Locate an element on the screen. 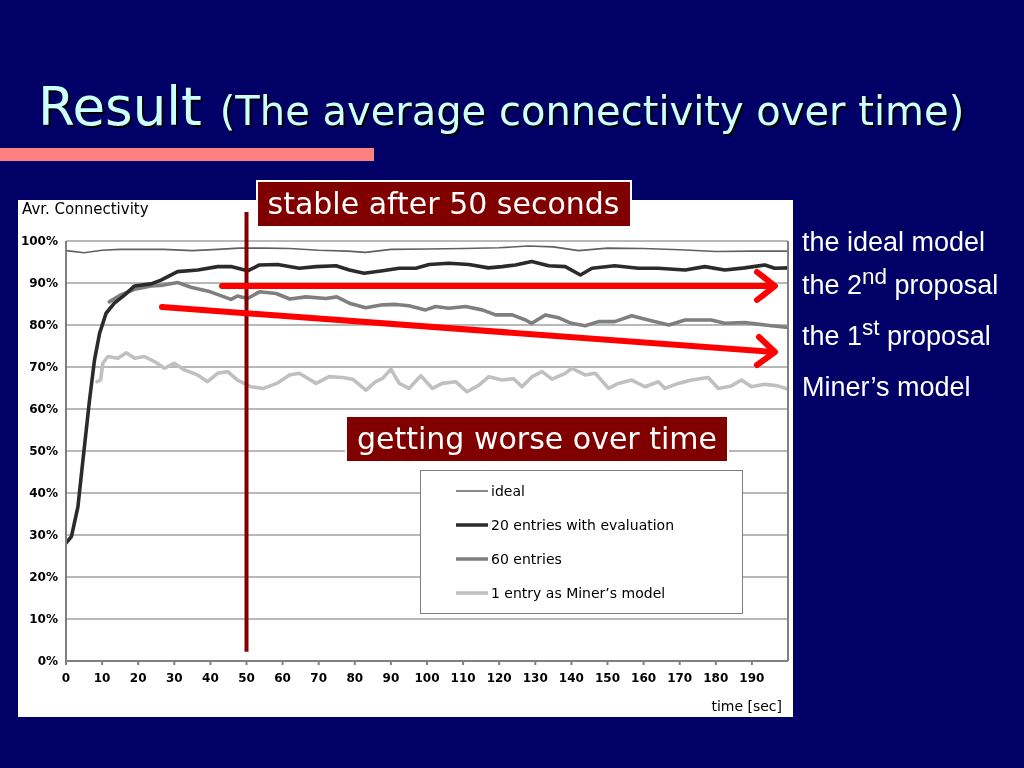 This screenshot has width=1024, height=768. x-tick-label: 0 is located at coordinates (66, 677).